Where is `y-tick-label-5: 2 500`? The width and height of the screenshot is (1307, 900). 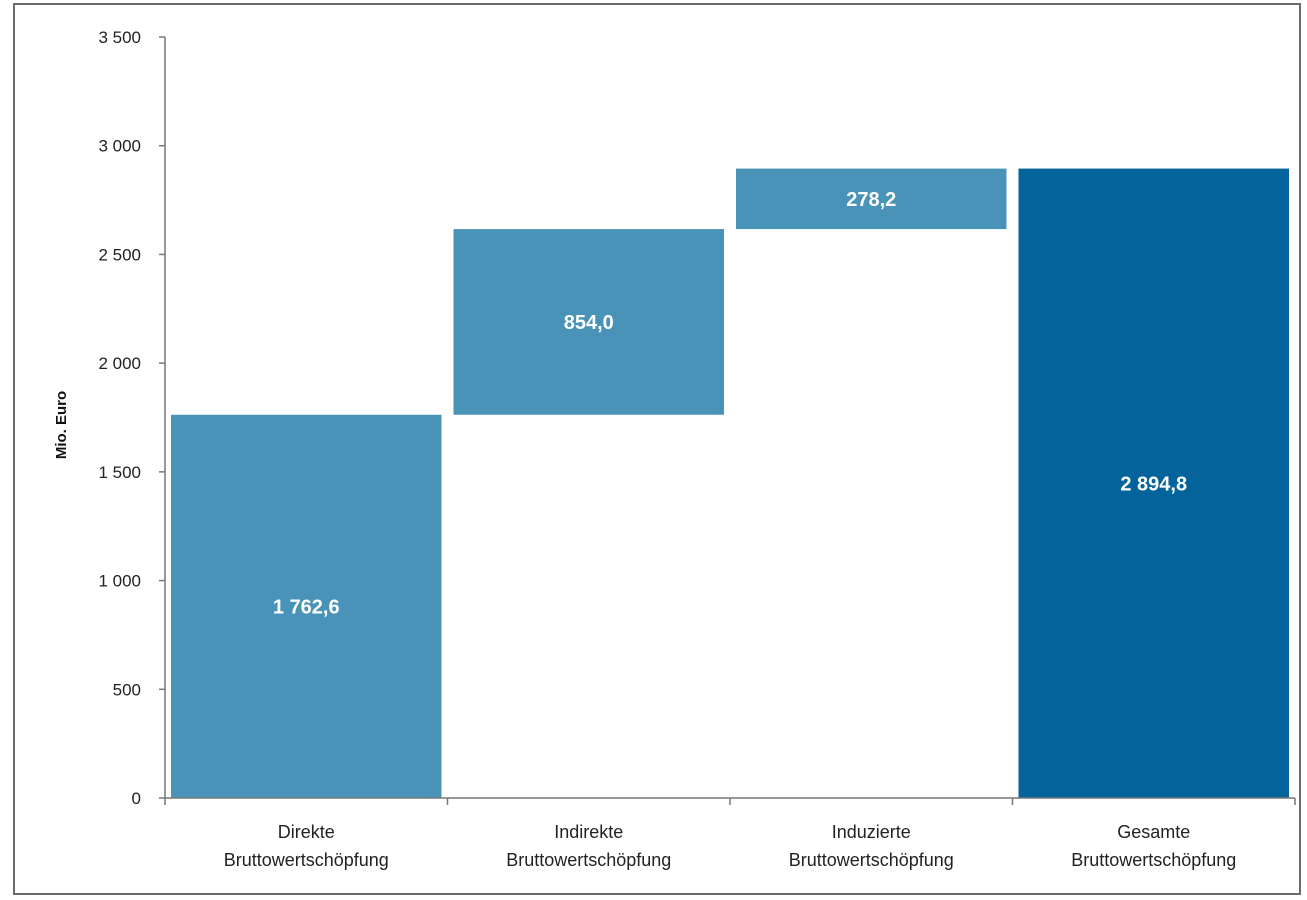 y-tick-label-5: 2 500 is located at coordinates (119, 254).